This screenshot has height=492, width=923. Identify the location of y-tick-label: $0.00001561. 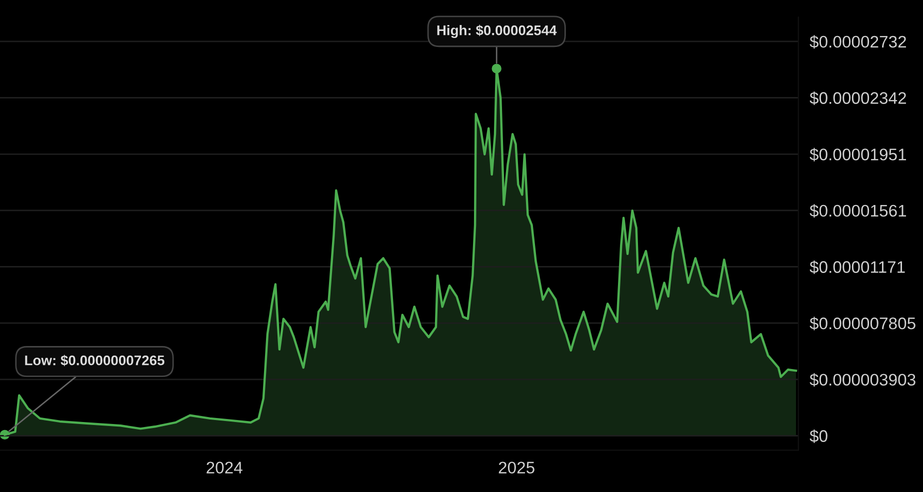
(858, 211).